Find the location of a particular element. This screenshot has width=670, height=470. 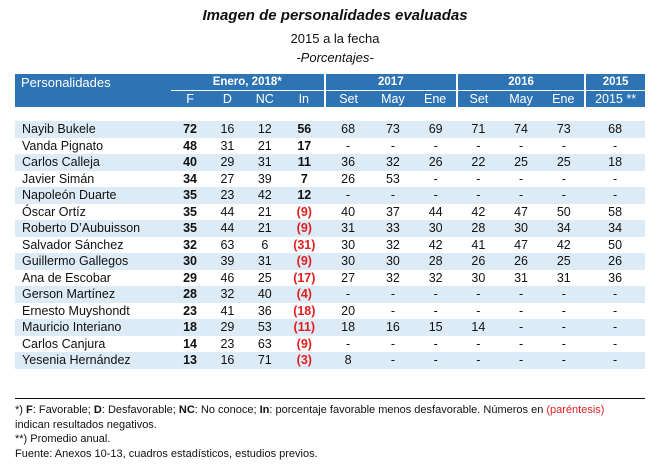

cell-in: (31) is located at coordinates (304, 244).